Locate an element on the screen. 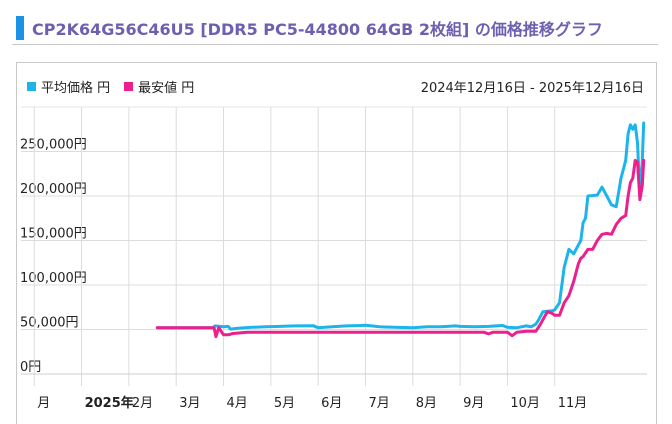  x-tick-label: 10月 is located at coordinates (525, 403).